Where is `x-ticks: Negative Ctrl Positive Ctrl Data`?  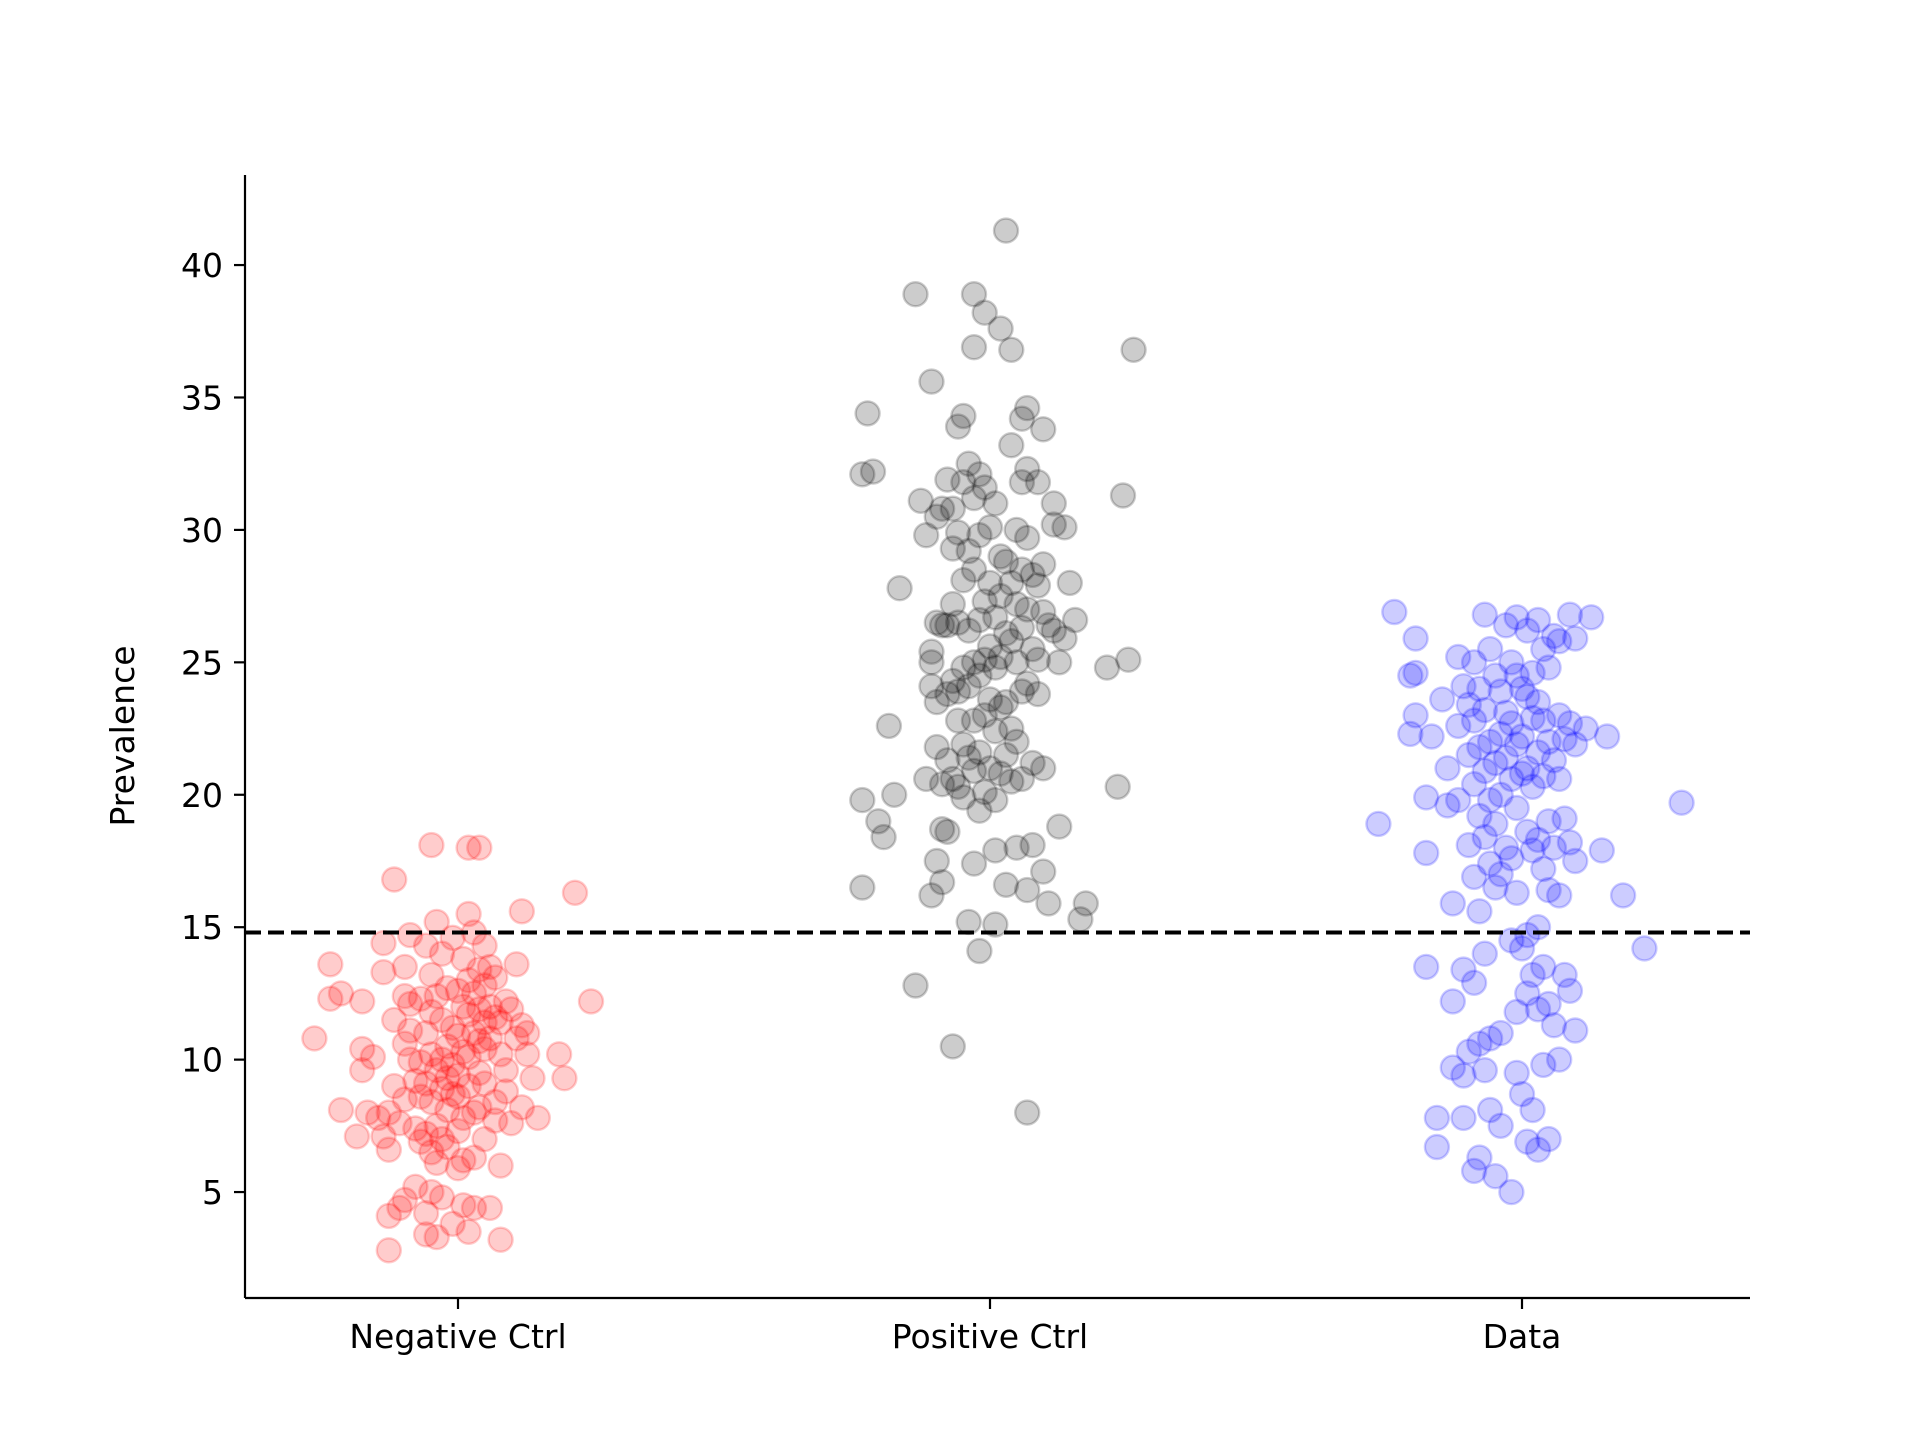 x-ticks: Negative Ctrl Positive Ctrl Data is located at coordinates (955, 1327).